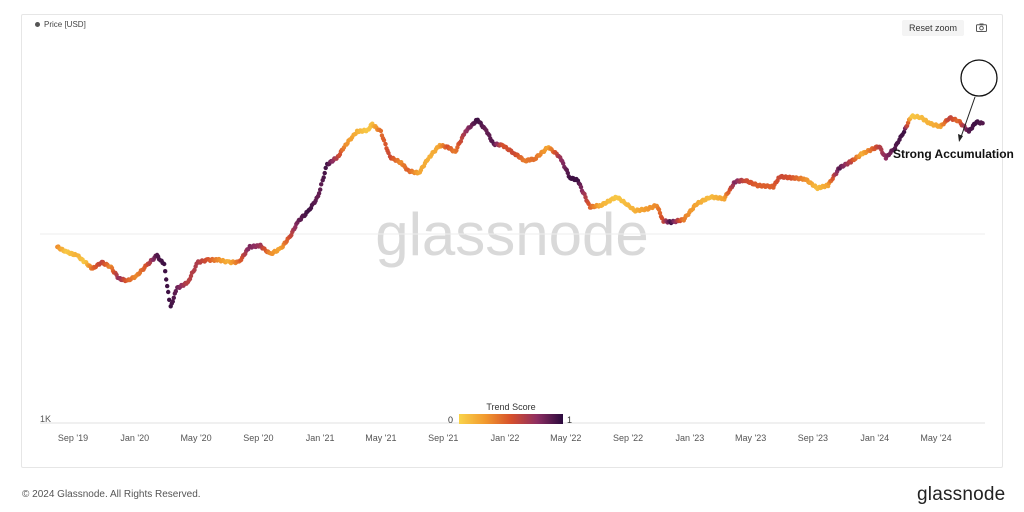  What do you see at coordinates (935, 438) in the screenshot?
I see `x-tick-label: May '24` at bounding box center [935, 438].